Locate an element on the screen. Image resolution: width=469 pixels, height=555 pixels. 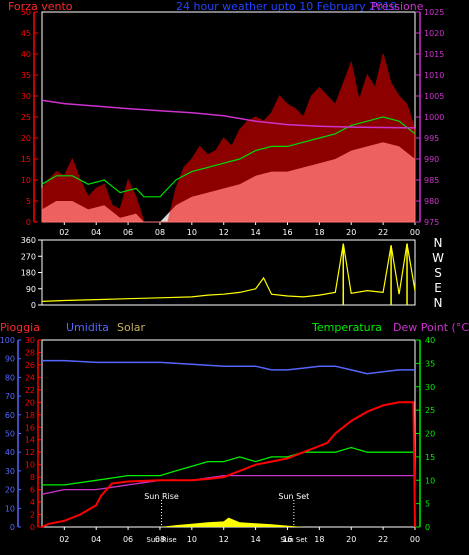
rain-tick-label: 14 is located at coordinates (30, 440).